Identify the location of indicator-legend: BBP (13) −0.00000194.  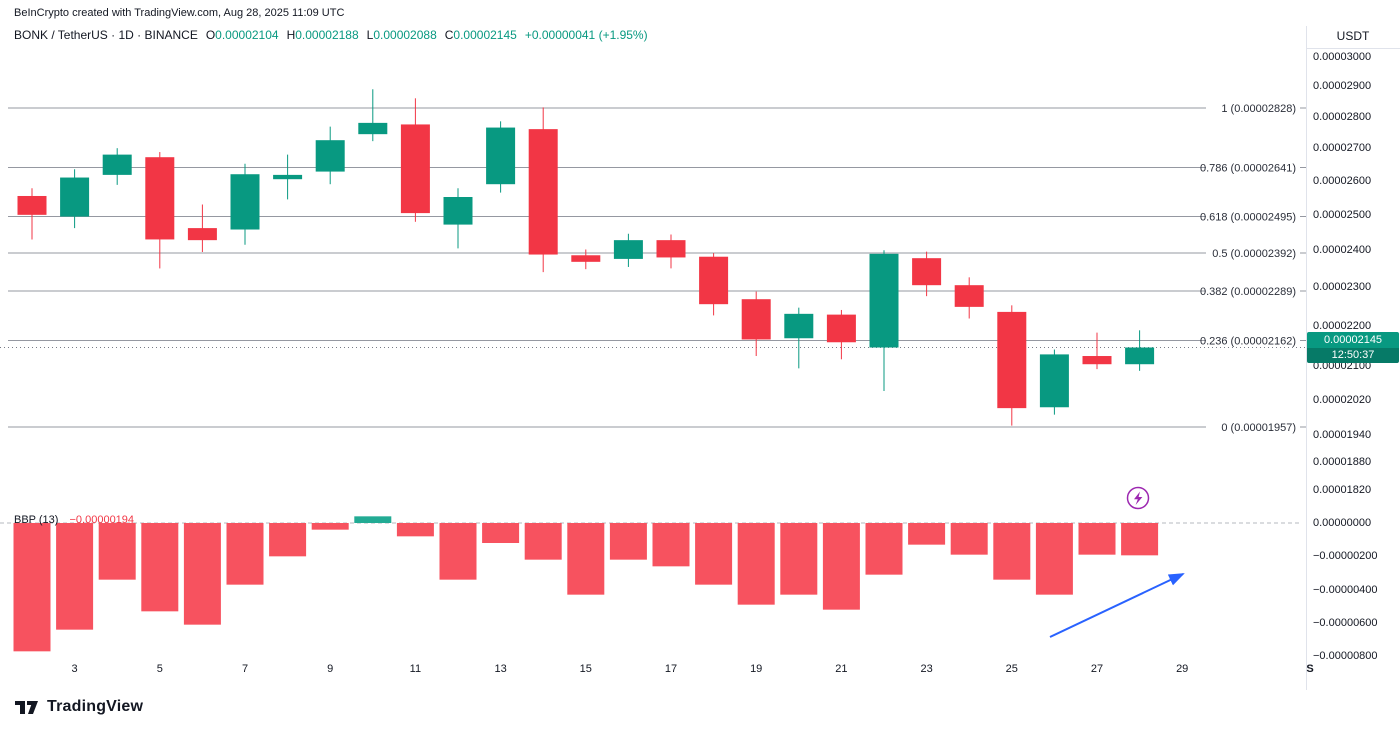
(74, 520).